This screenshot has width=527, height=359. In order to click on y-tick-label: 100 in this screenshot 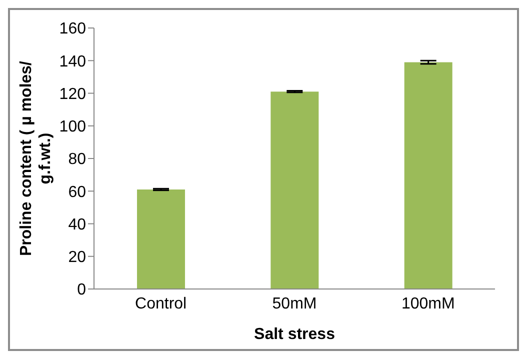, I will do `click(72, 127)`.